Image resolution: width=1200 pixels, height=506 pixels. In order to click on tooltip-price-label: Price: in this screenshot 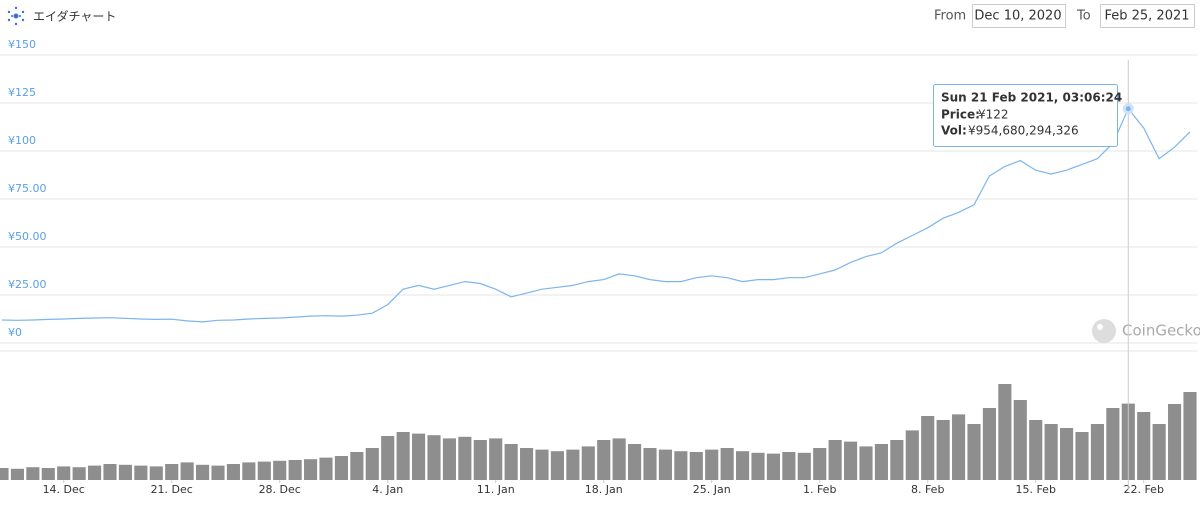, I will do `click(960, 115)`.